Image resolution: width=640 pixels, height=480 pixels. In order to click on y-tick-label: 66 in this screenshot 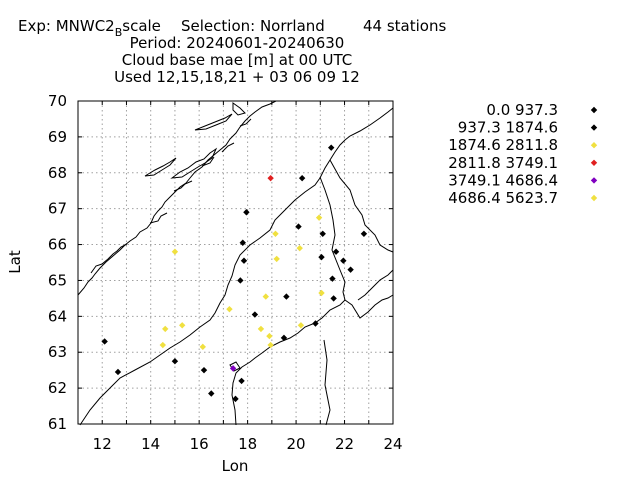, I will do `click(57, 245)`.